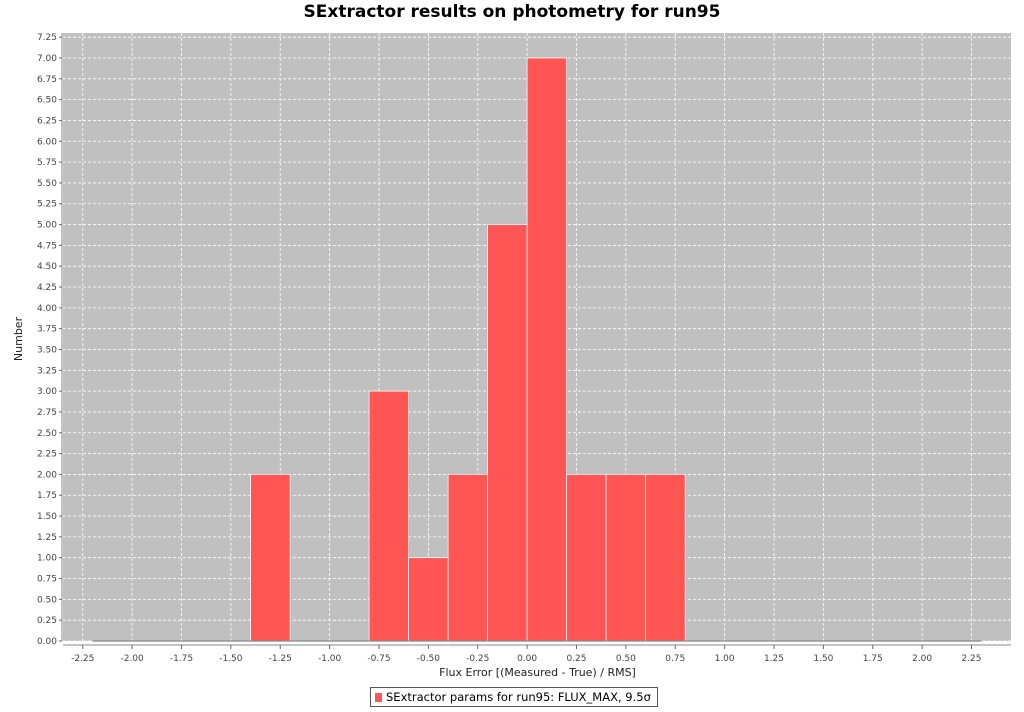 This screenshot has height=712, width=1024. I want to click on y-tick-label: 5.00, so click(47, 226).